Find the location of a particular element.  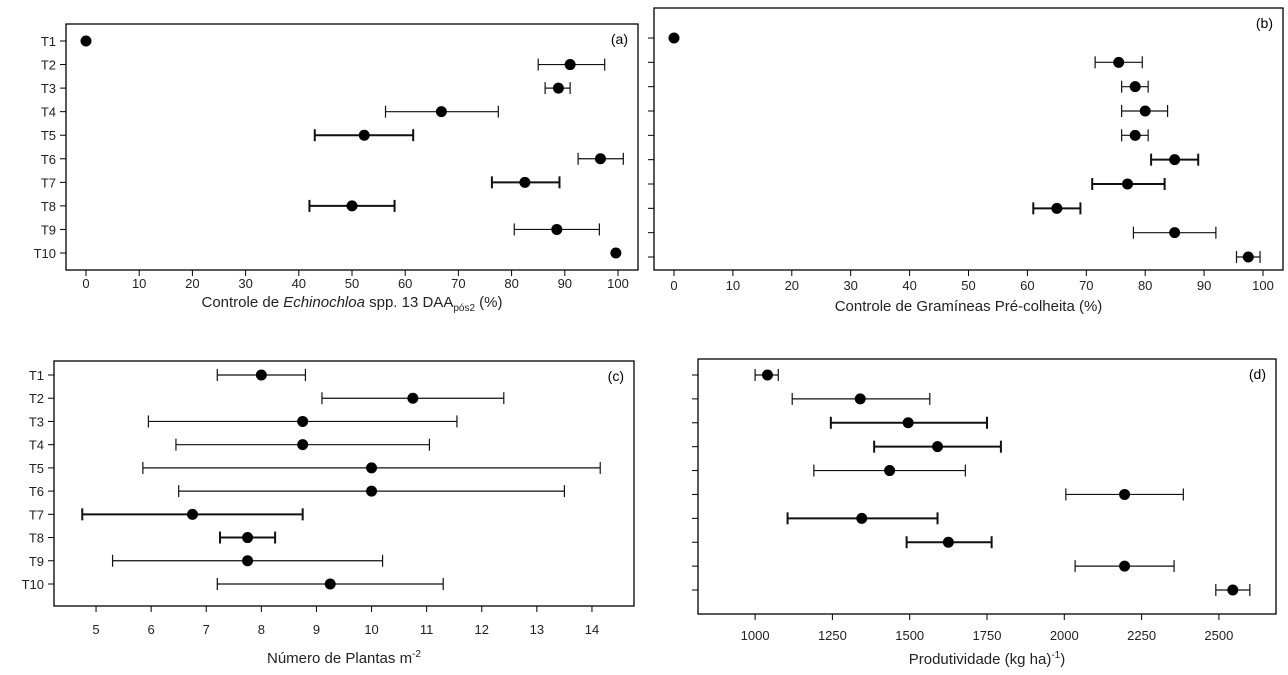

x-axis-label: Controle de Gramíneas Pré-colheita (%) is located at coordinates (969, 306).